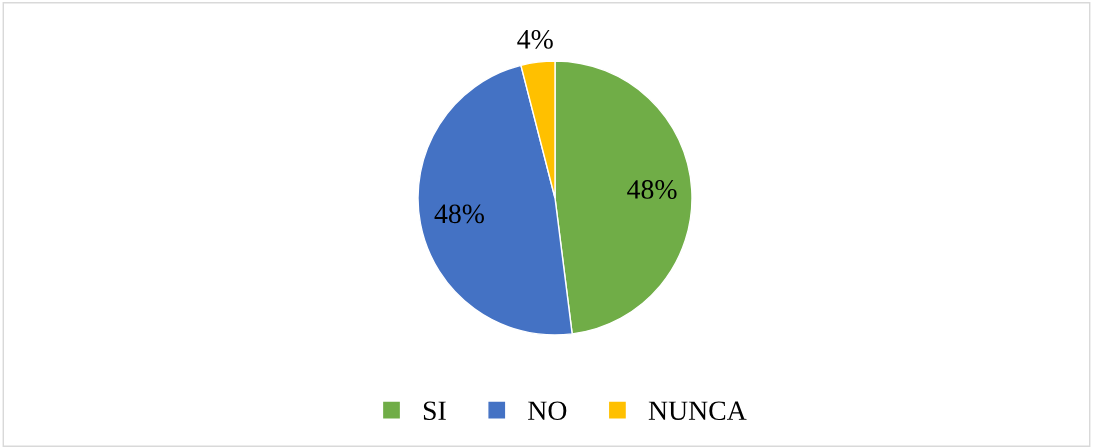 The image size is (1093, 448). What do you see at coordinates (697, 411) in the screenshot?
I see `legend-label: NUNCA` at bounding box center [697, 411].